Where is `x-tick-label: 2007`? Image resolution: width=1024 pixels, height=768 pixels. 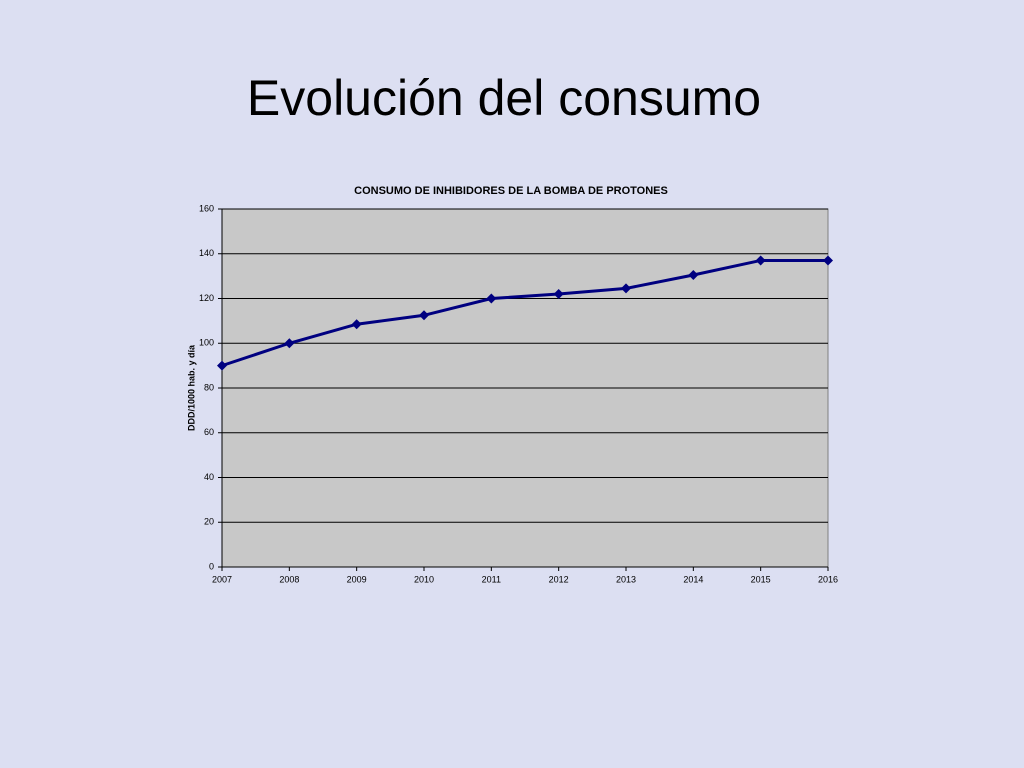
x-tick-label: 2007 is located at coordinates (222, 579).